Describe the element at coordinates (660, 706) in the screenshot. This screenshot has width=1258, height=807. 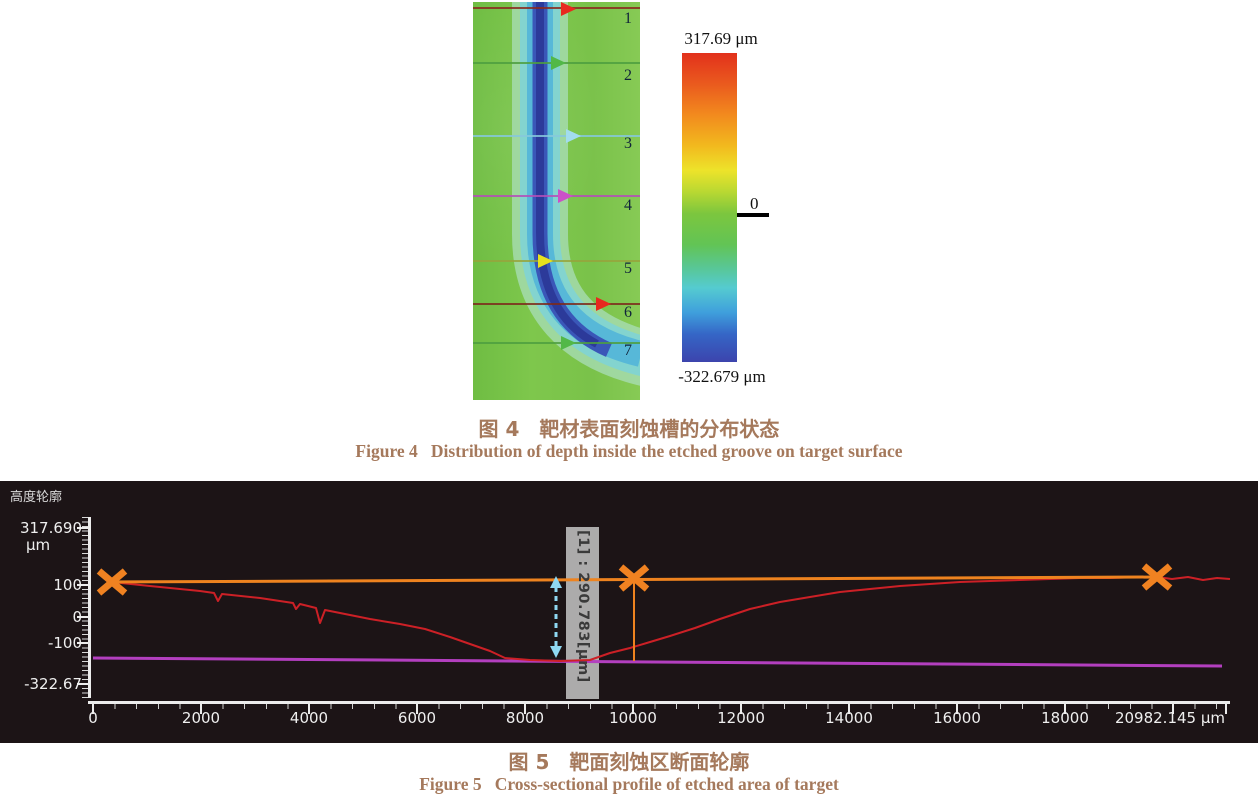
I see `x-axis-minor-ticks` at that location.